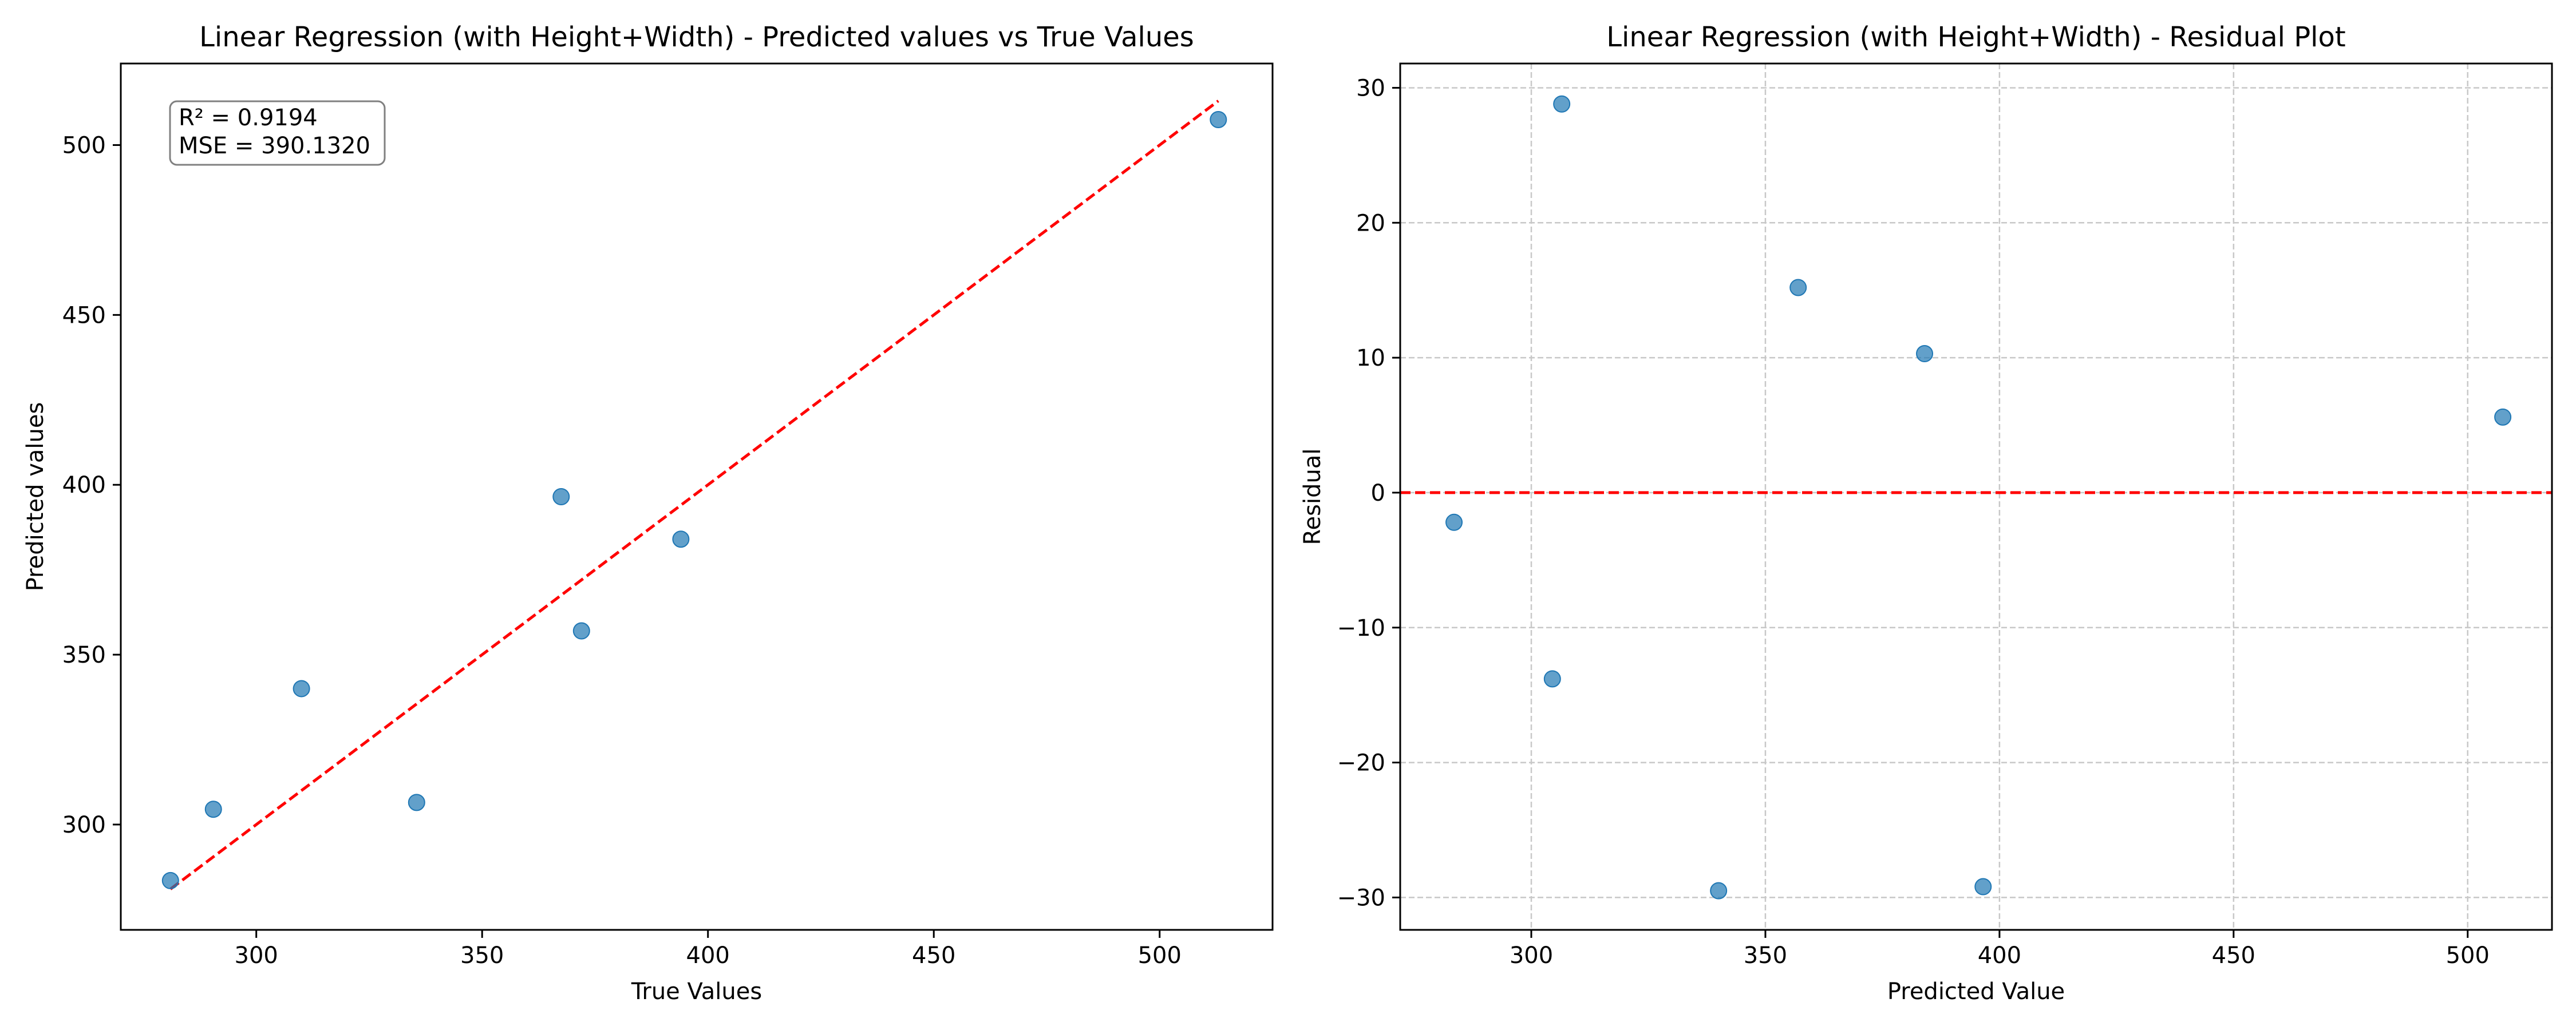  What do you see at coordinates (1361, 628) in the screenshot?
I see `y-tick-label: −10` at bounding box center [1361, 628].